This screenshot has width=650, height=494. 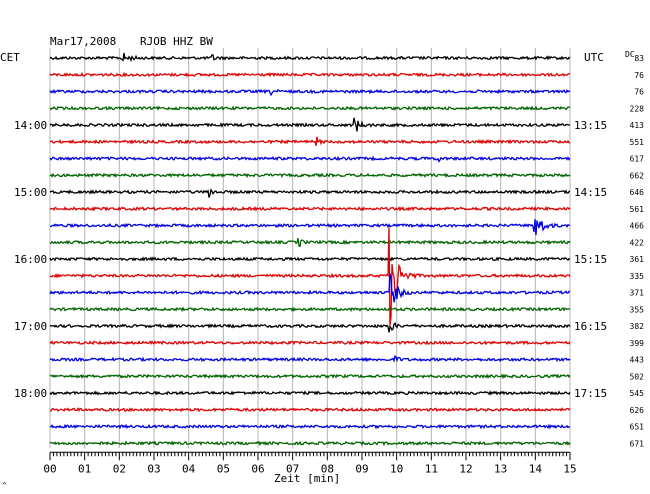 What do you see at coordinates (257, 468) in the screenshot?
I see `x-tick-label: 06` at bounding box center [257, 468].